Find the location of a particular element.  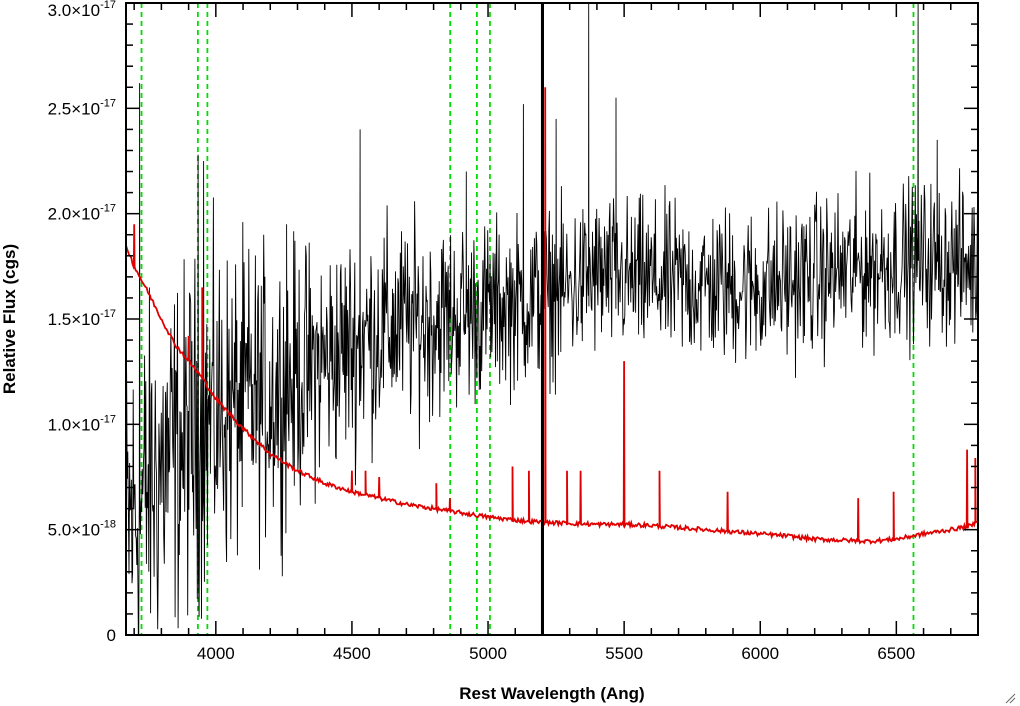

x-tick-label: 4000 is located at coordinates (216, 653).